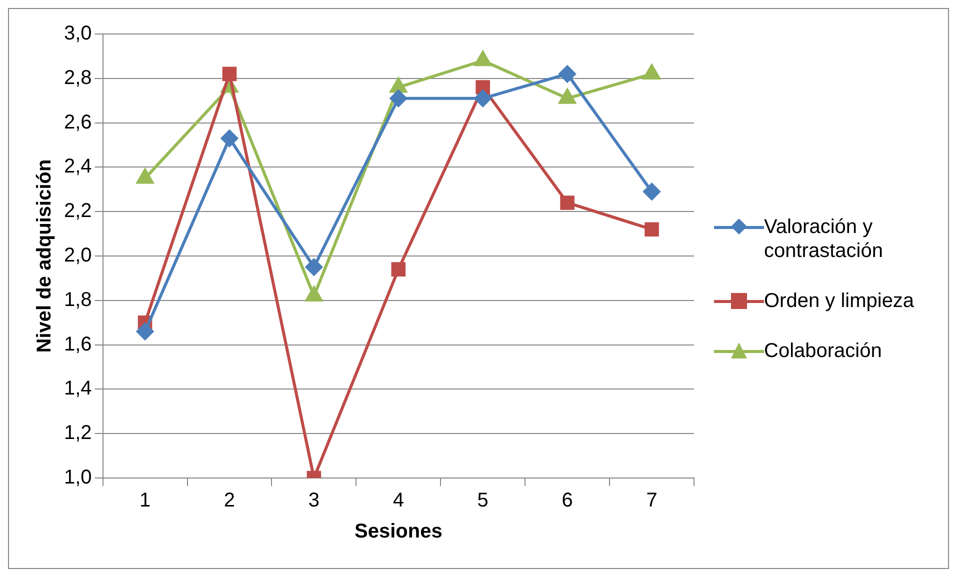  I want to click on y-axis-title: Nivel de adquisición, so click(45, 256).